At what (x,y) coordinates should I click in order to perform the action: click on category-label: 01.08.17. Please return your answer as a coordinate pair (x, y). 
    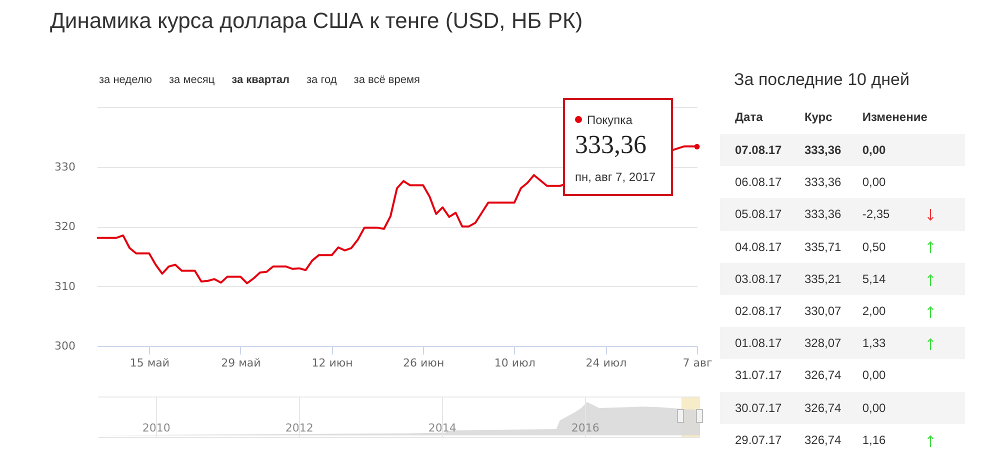
    Looking at the image, I should click on (758, 343).